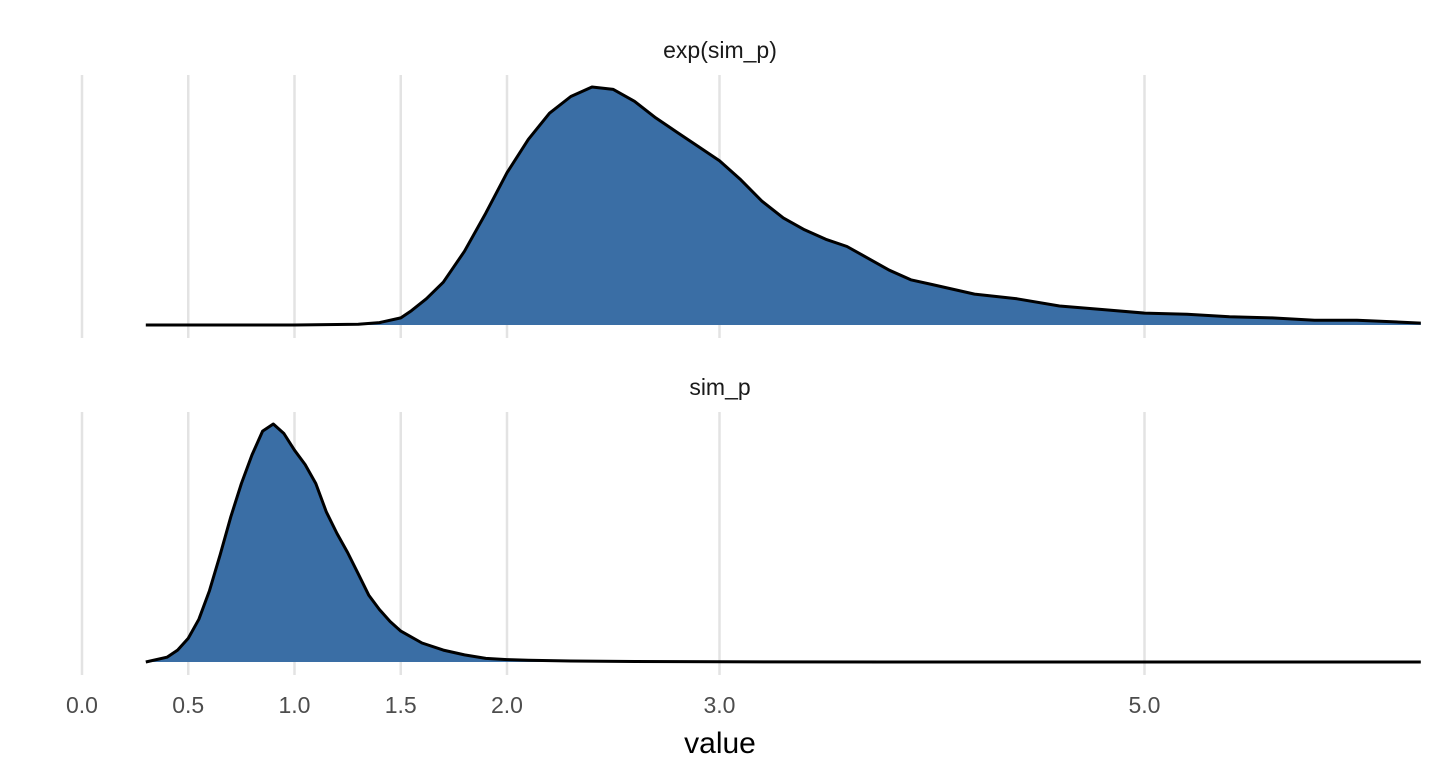  What do you see at coordinates (507, 705) in the screenshot?
I see `x-tick-label-4: 2.0` at bounding box center [507, 705].